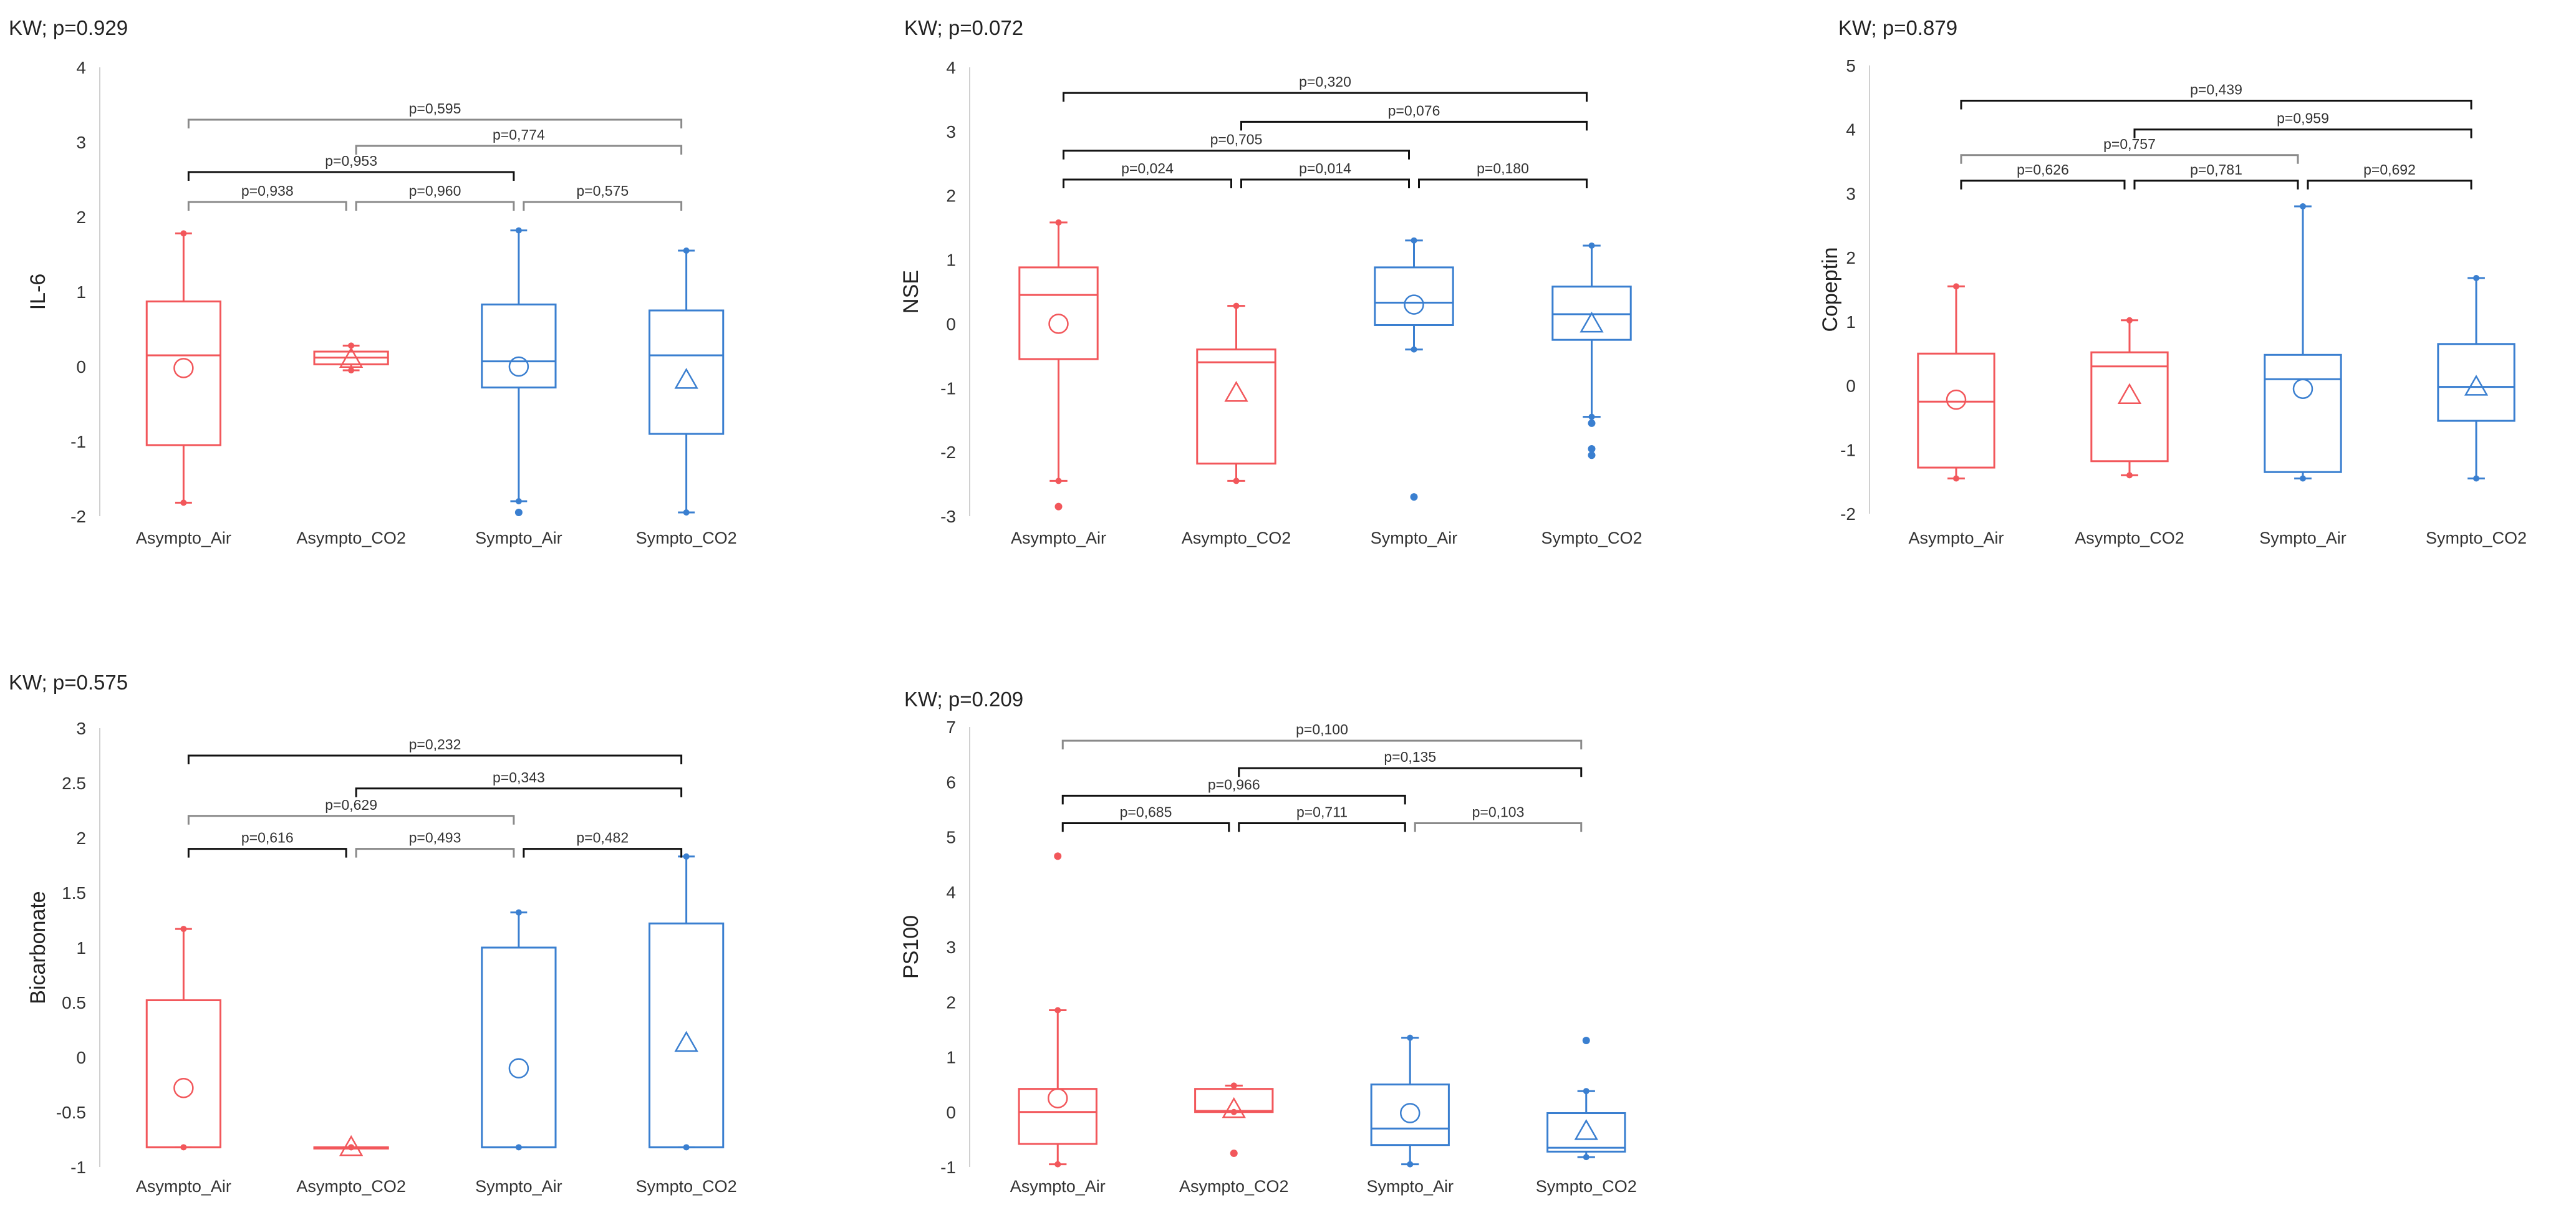 The image size is (2576, 1225). What do you see at coordinates (1322, 812) in the screenshot?
I see `p-value-label: p=0,711` at bounding box center [1322, 812].